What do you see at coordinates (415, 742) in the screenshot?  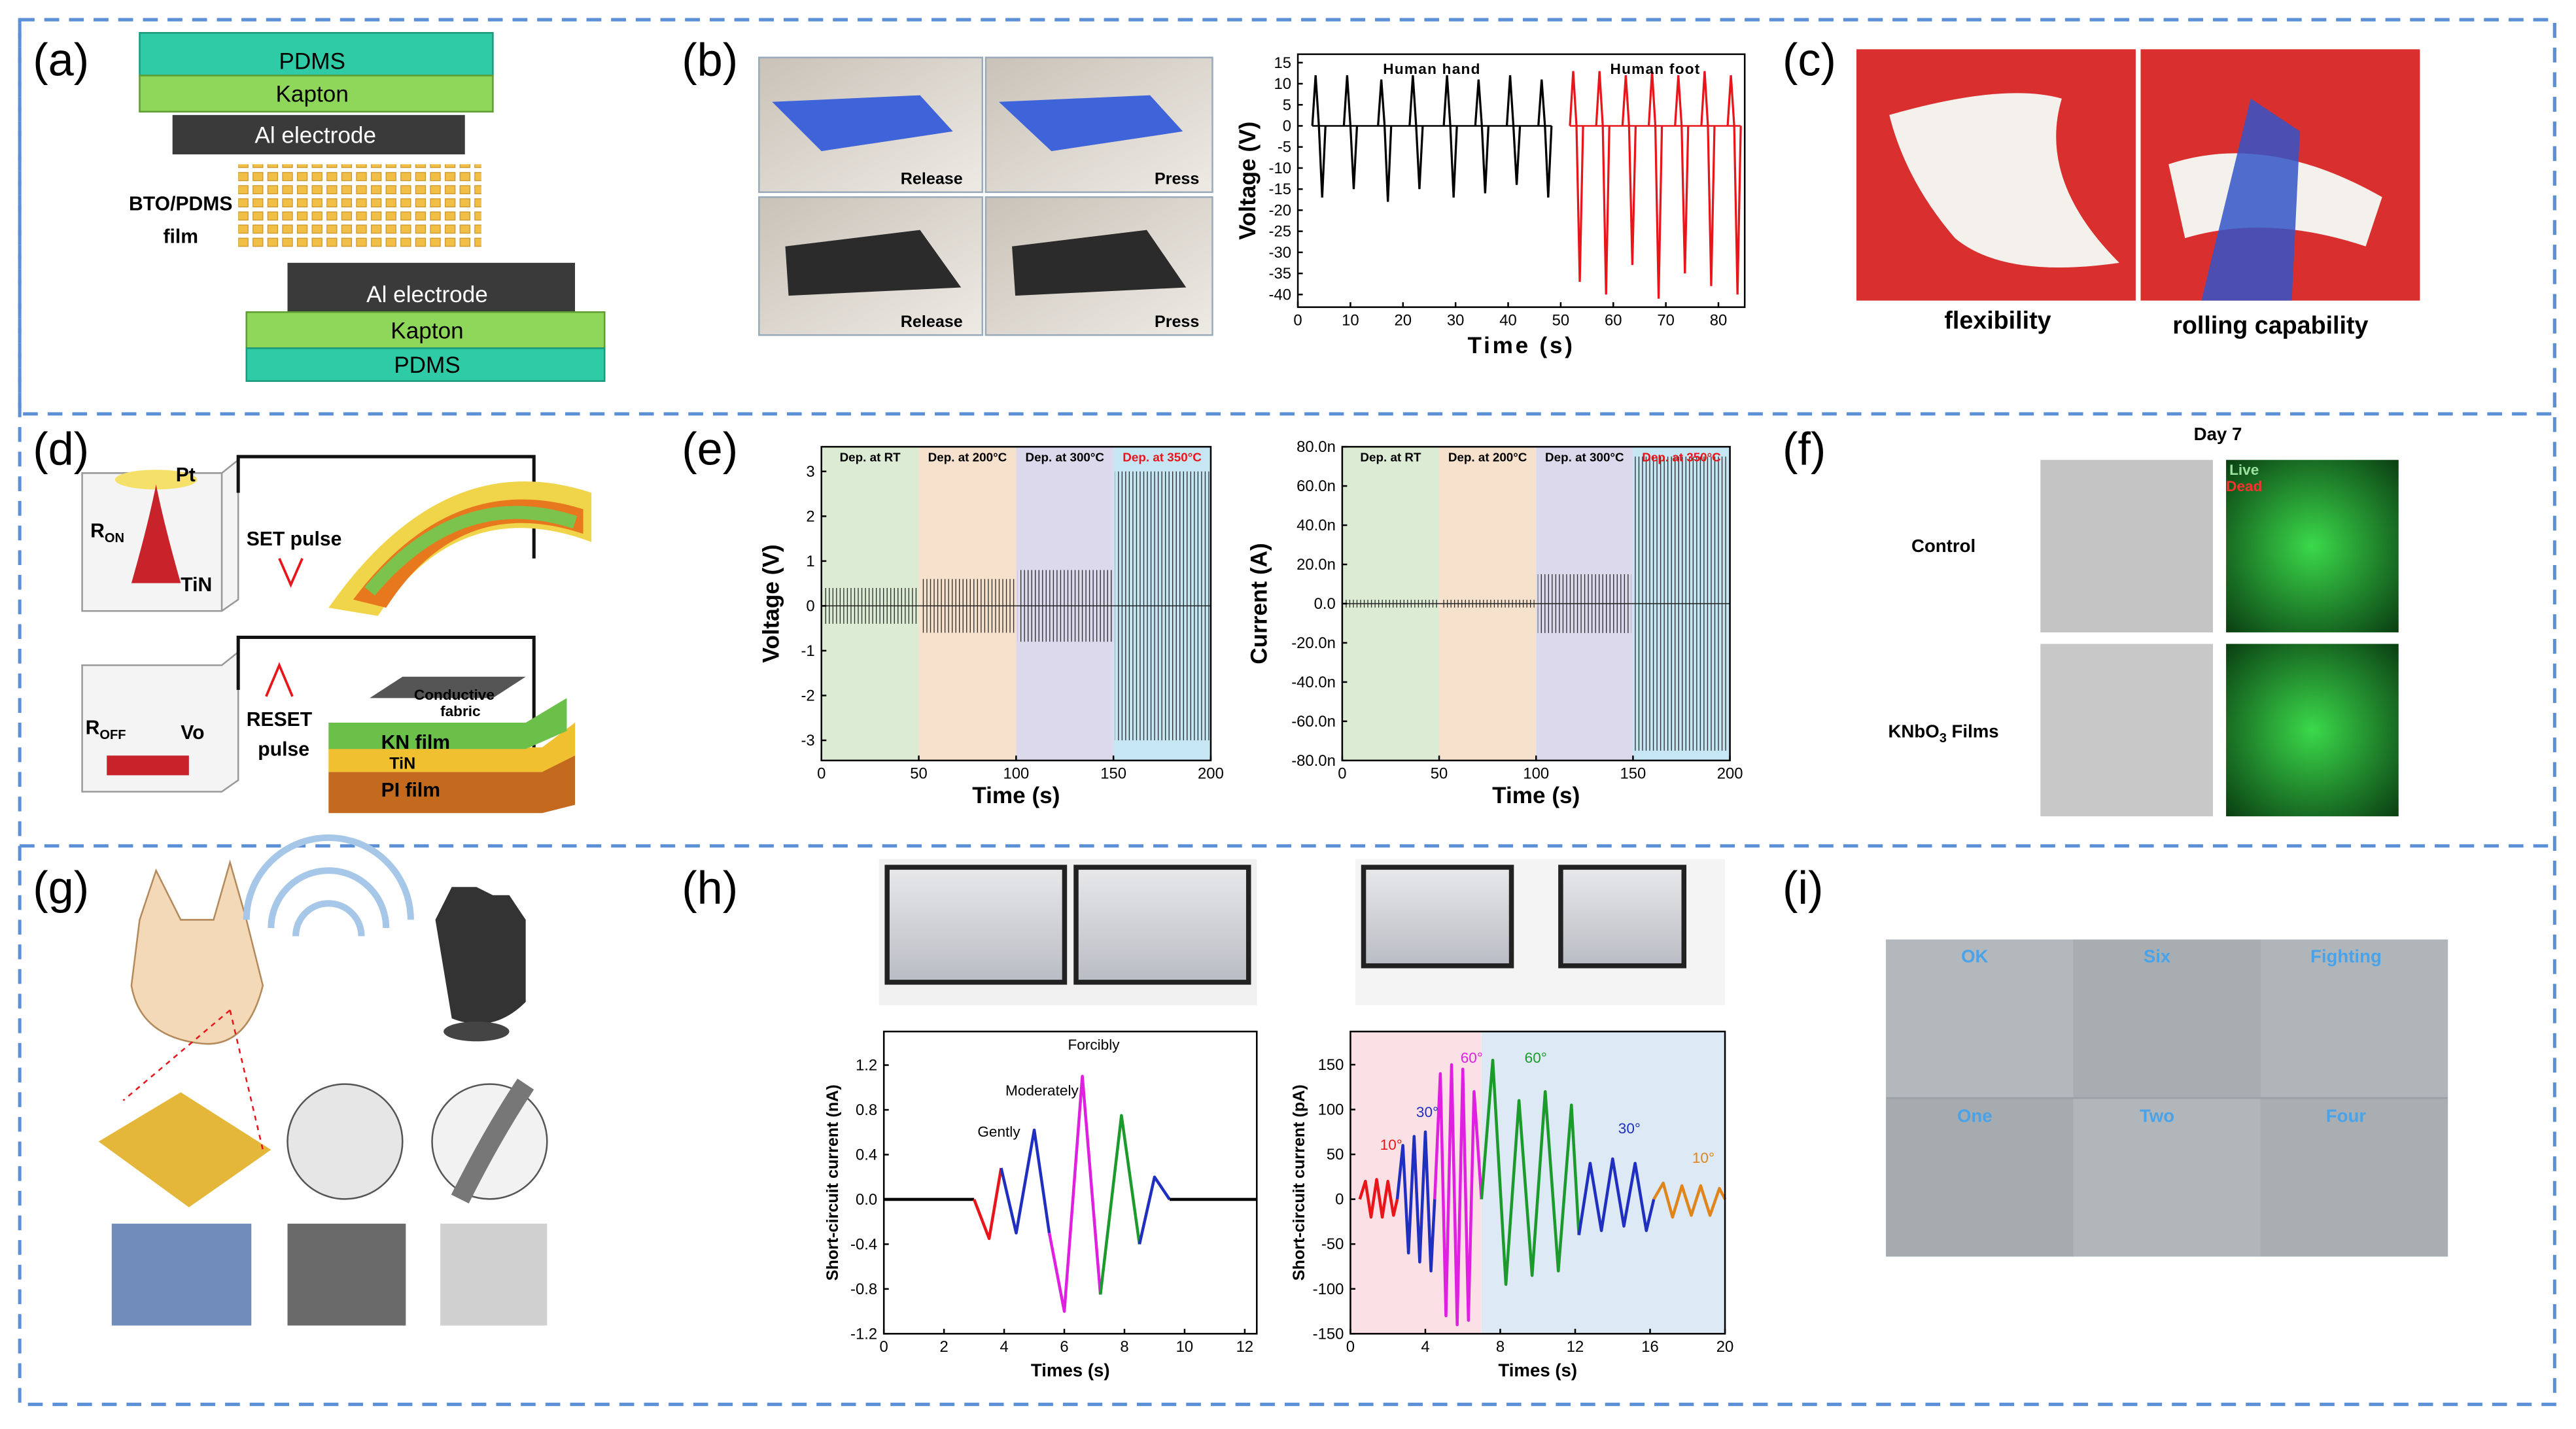 I see `device-label: KN film` at bounding box center [415, 742].